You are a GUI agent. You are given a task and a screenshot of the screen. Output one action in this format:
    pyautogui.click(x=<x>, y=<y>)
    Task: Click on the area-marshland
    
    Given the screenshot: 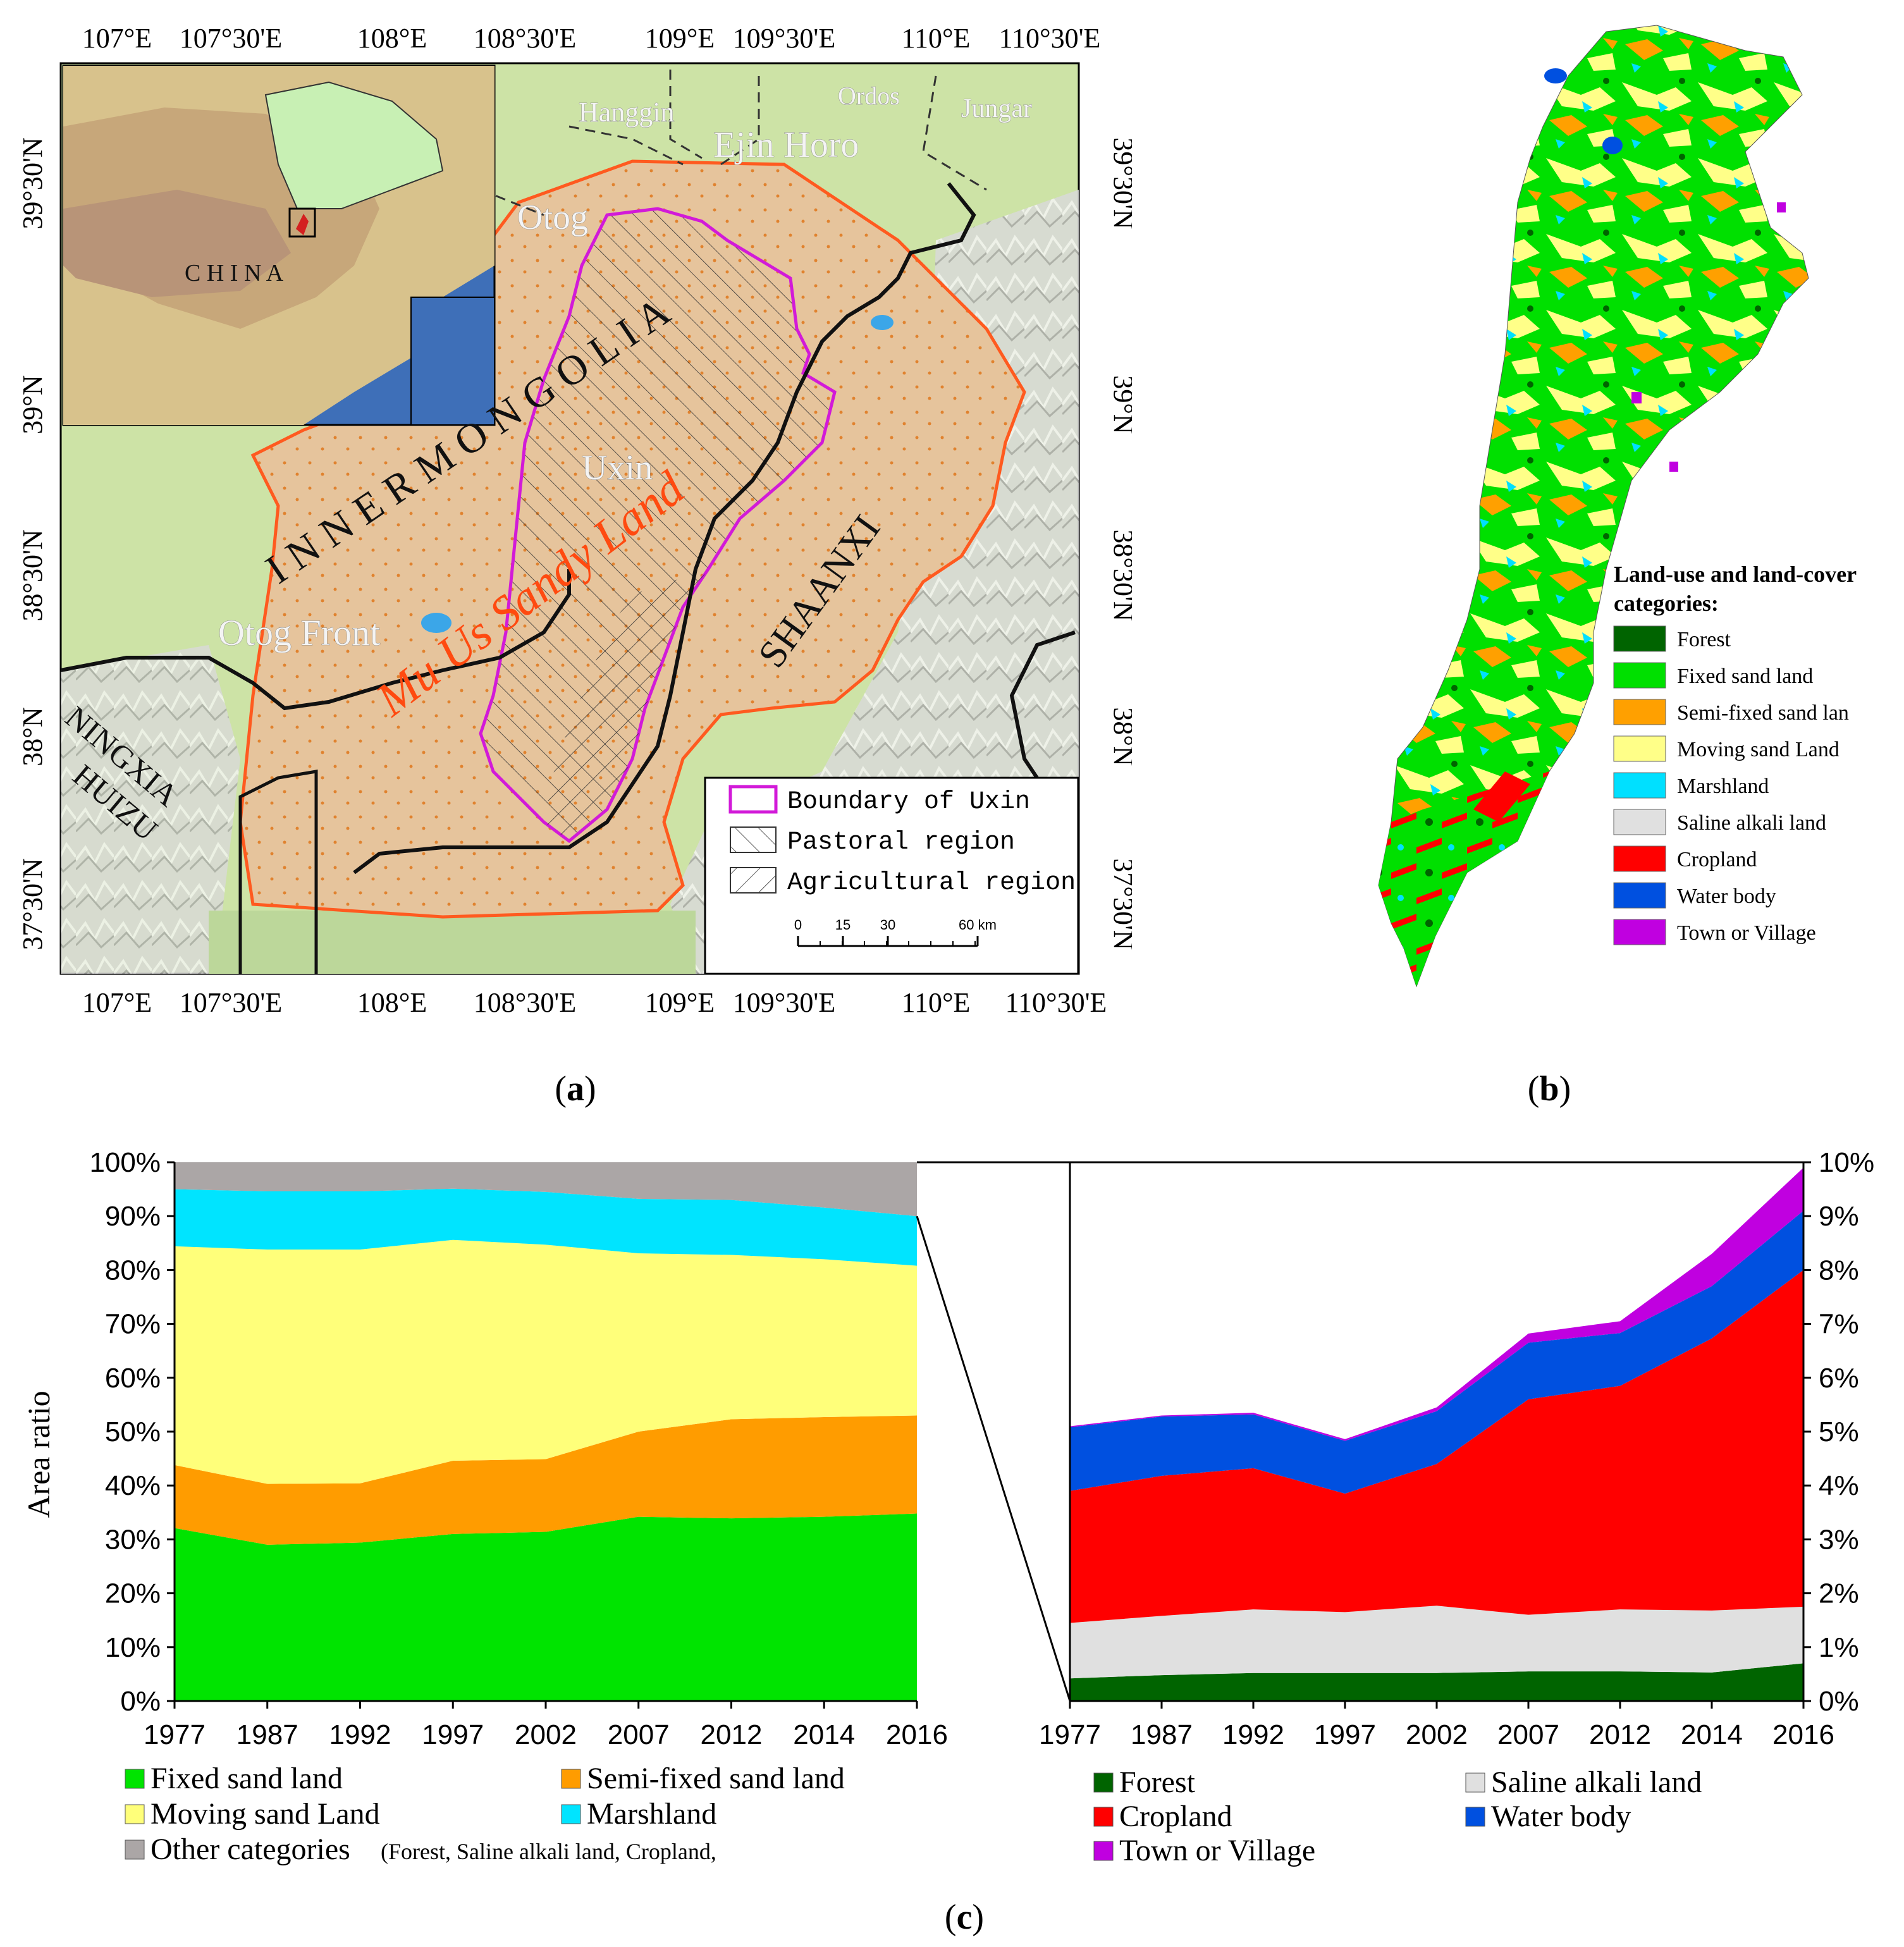 What is the action you would take?
    pyautogui.click(x=546, y=1227)
    